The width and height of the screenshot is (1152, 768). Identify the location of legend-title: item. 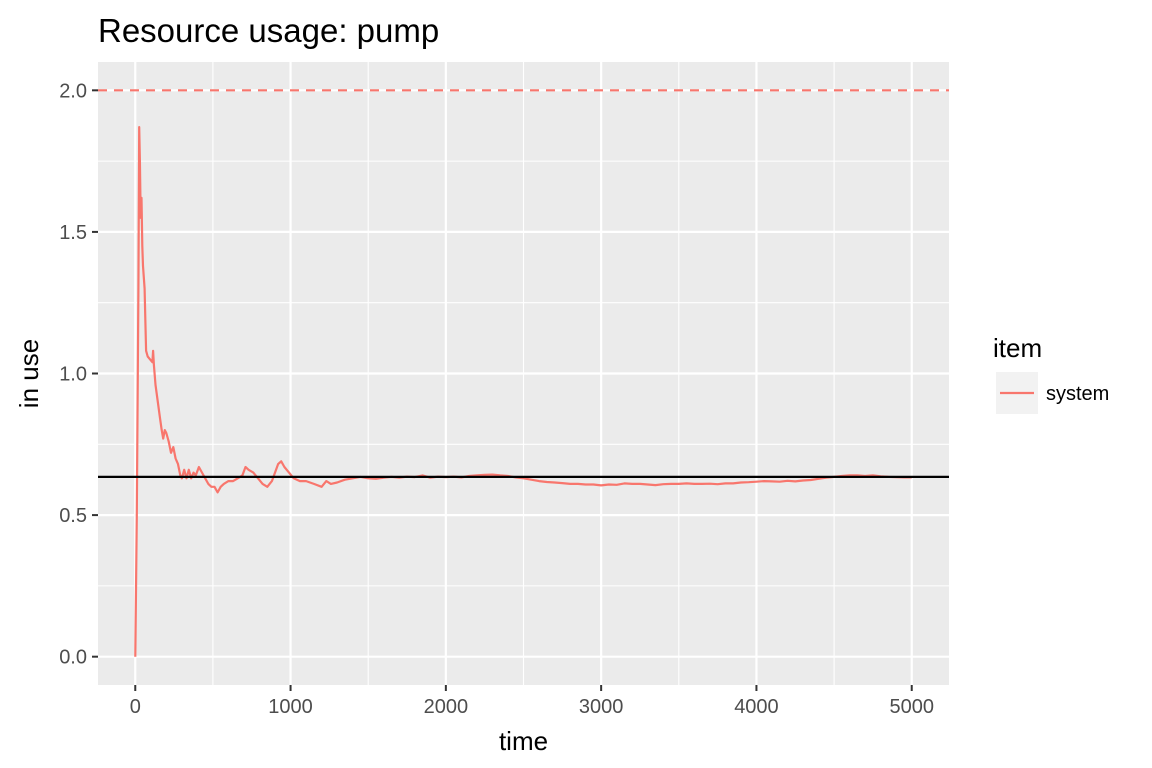
(1017, 348).